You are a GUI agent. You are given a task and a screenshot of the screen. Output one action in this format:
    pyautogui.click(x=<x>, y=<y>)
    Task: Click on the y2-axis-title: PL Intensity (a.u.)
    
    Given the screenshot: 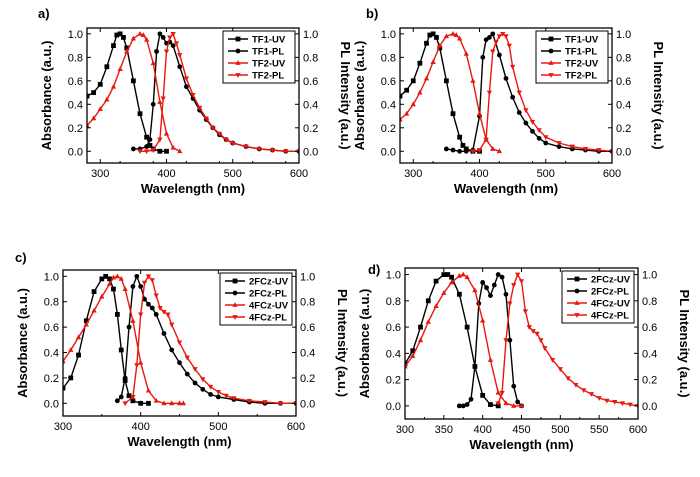 What is the action you would take?
    pyautogui.click(x=658, y=95)
    